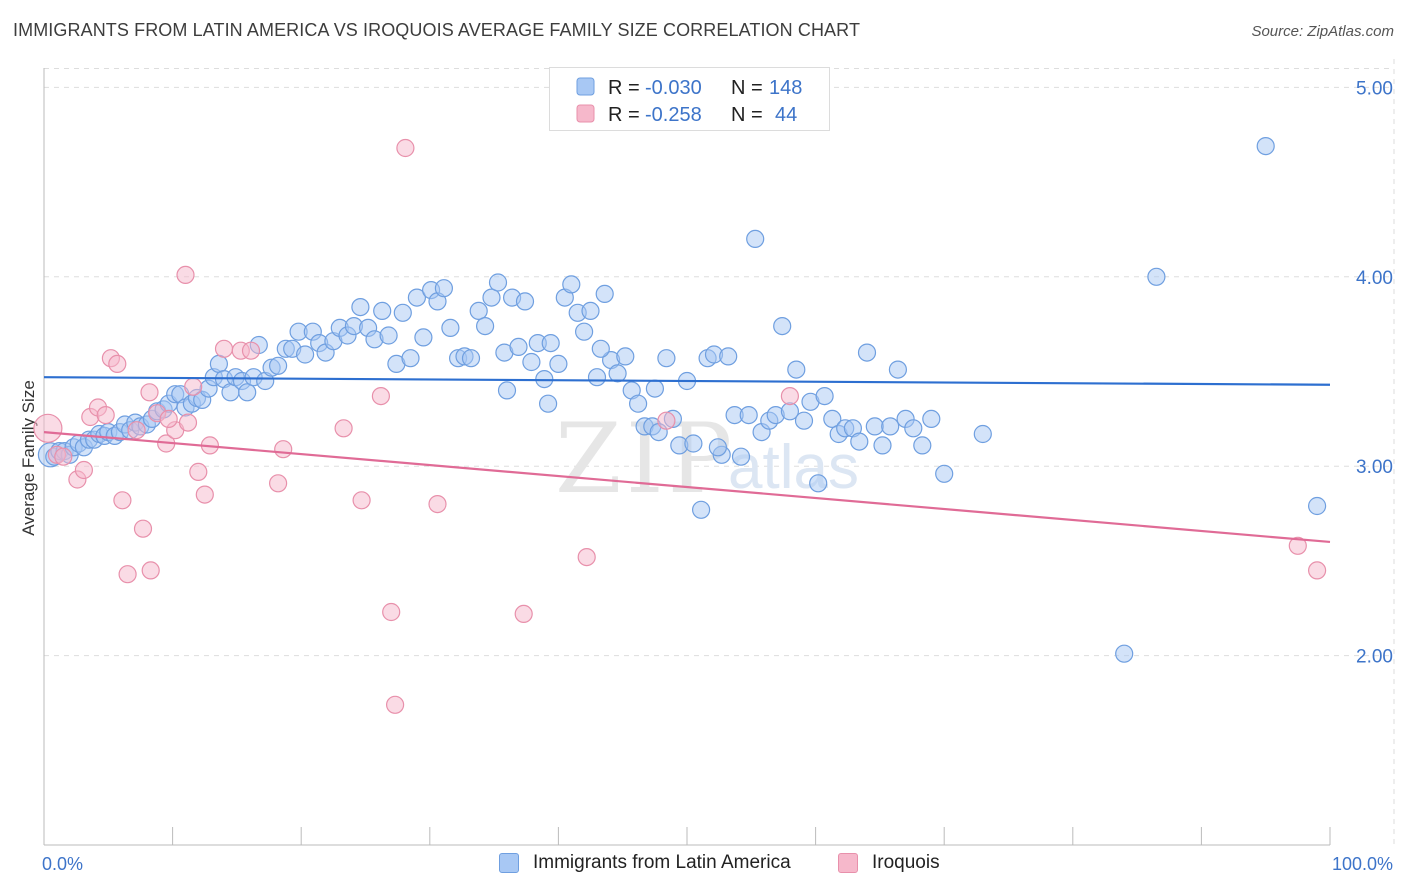 Image resolution: width=1406 pixels, height=892 pixels. Describe the element at coordinates (786, 115) in the screenshot. I see `legend-n-value-2: 44` at that location.